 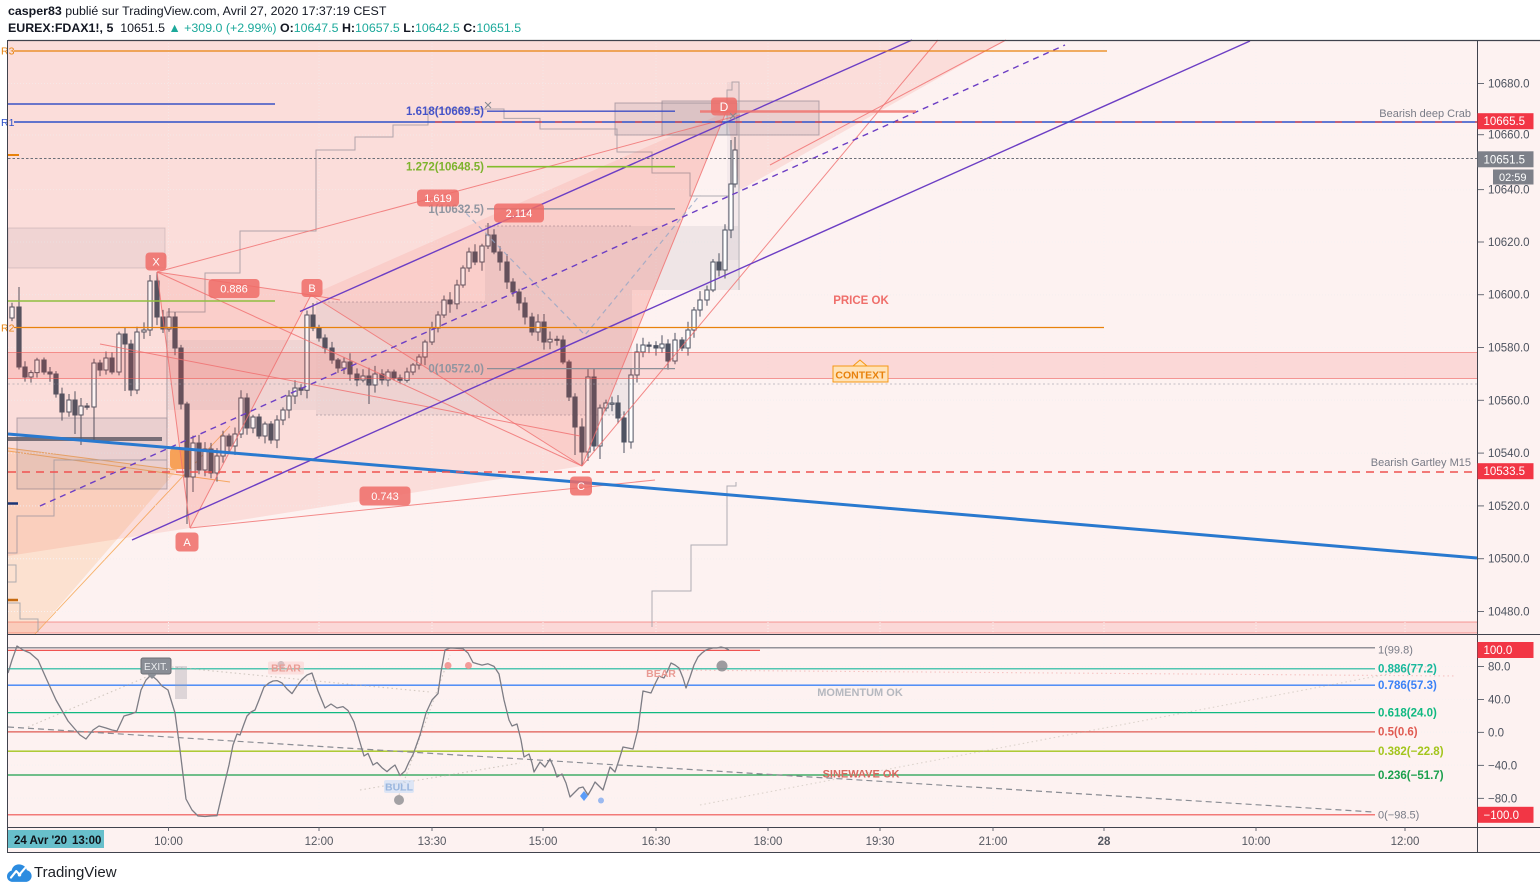 What do you see at coordinates (1407, 670) in the screenshot?
I see `svg-text: 0.886(77.2)` at bounding box center [1407, 670].